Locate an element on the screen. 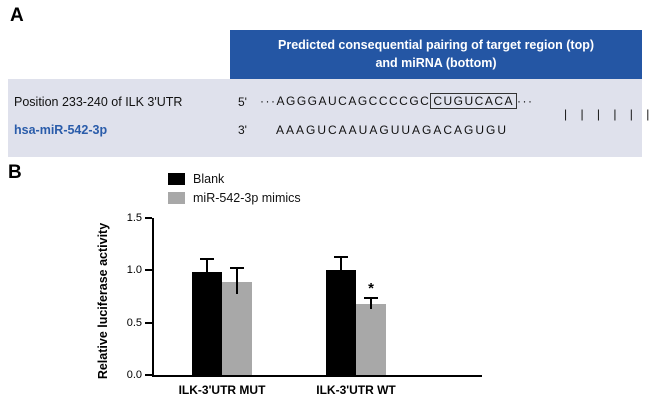  bar-wrap: * is located at coordinates (371, 296).